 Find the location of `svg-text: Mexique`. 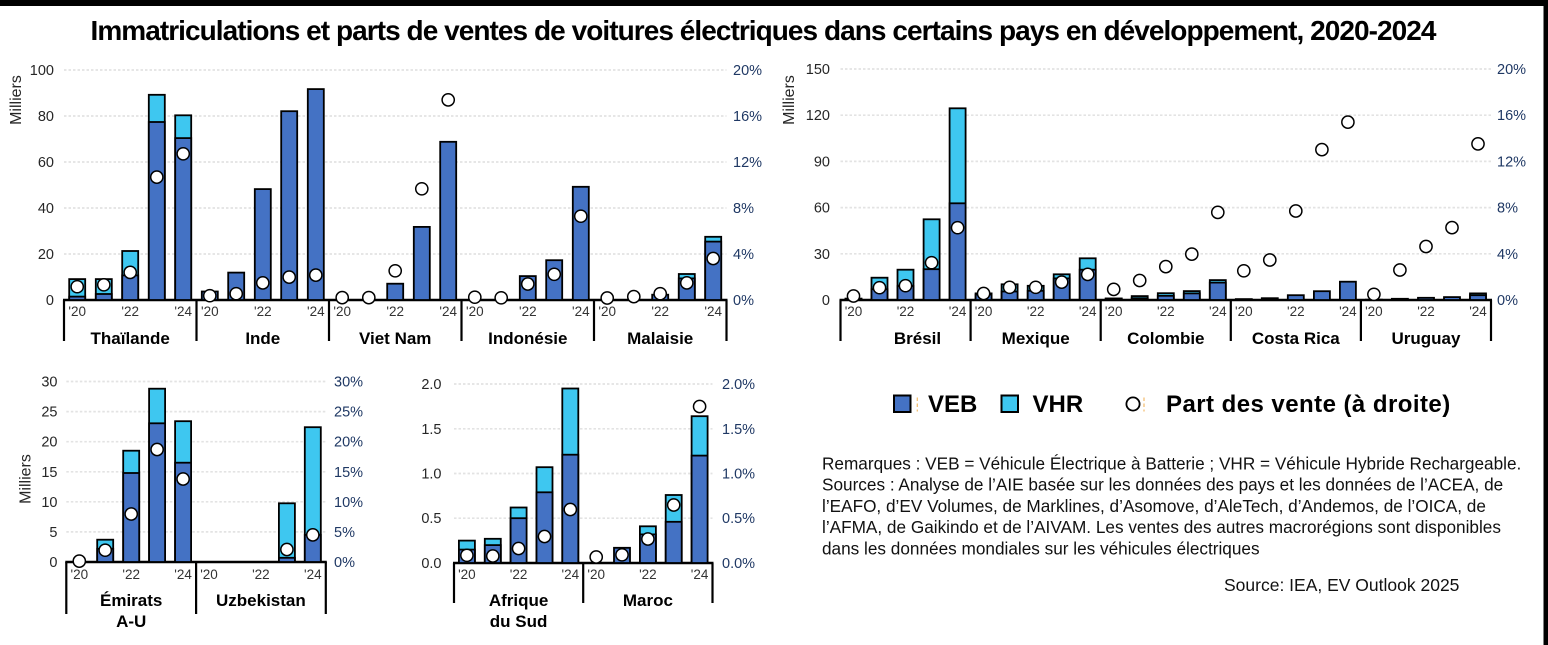

svg-text: Mexique is located at coordinates (1036, 338).